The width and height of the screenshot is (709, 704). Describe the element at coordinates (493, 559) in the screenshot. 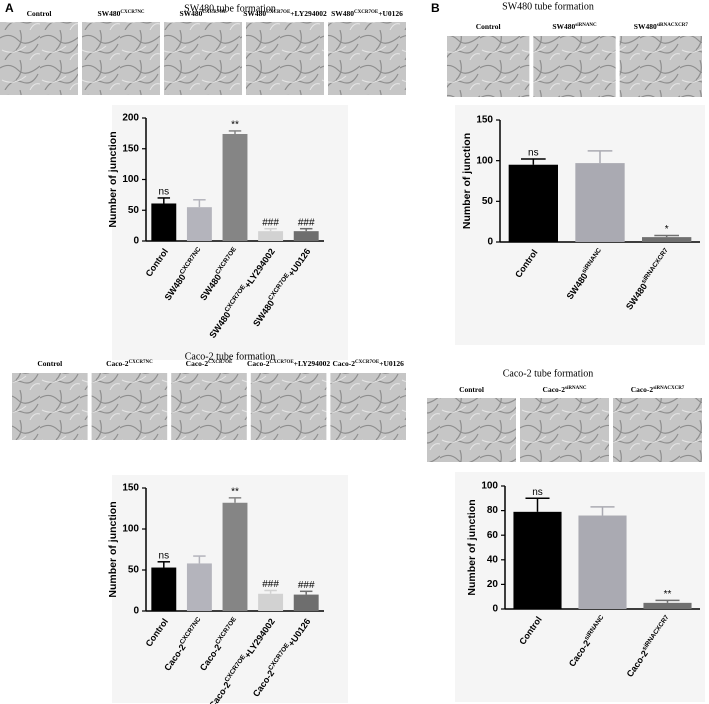

I see `y-tick-label: 40` at that location.